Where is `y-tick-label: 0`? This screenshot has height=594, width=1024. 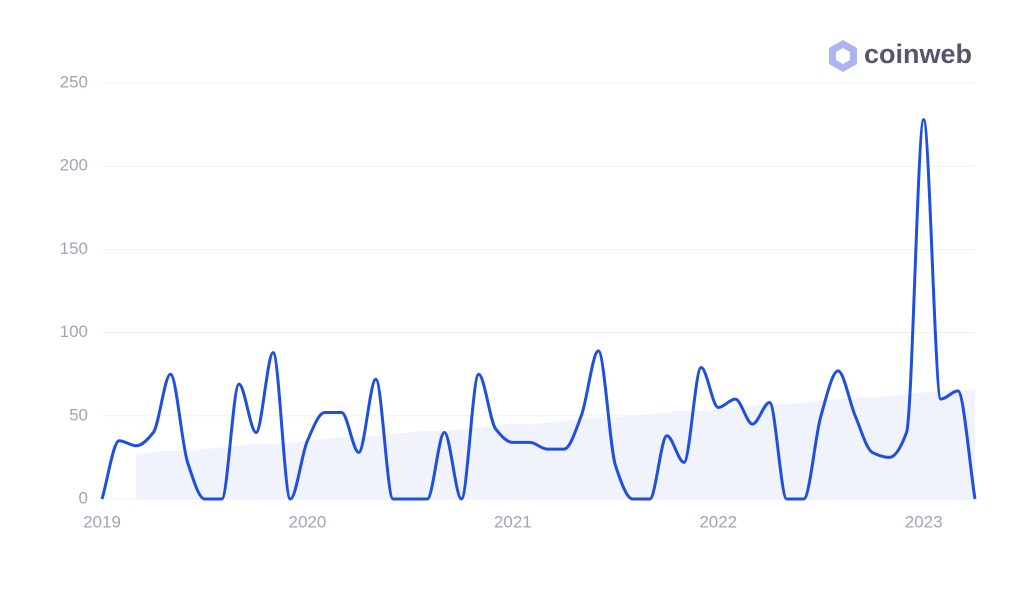
y-tick-label: 0 is located at coordinates (83, 497).